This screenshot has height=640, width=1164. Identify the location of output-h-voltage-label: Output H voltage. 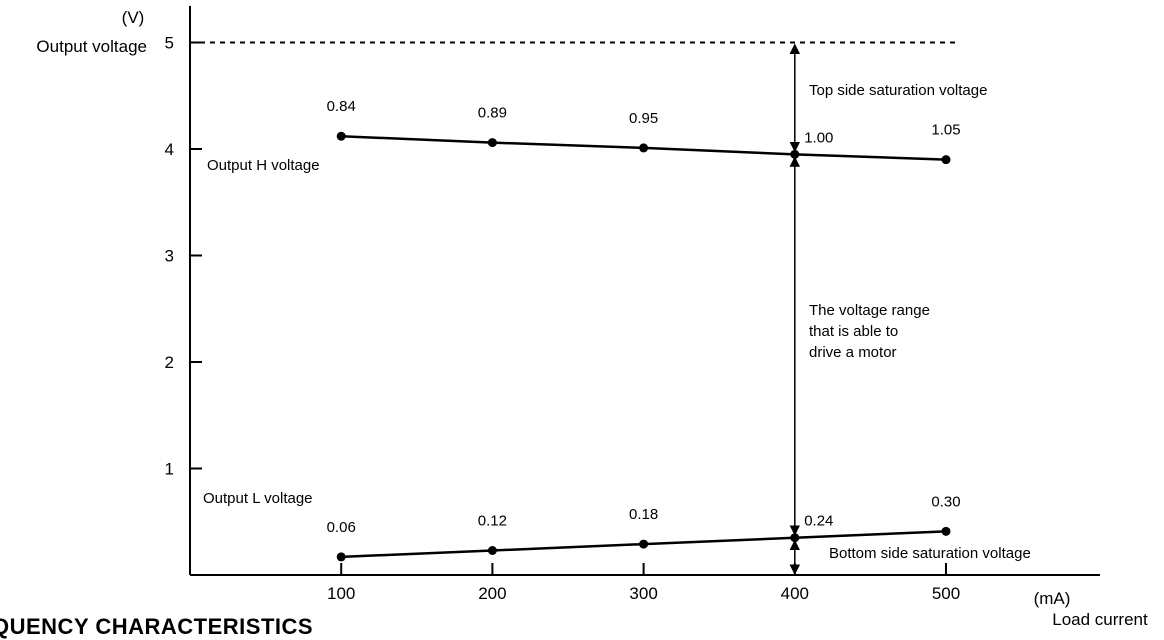
(263, 165).